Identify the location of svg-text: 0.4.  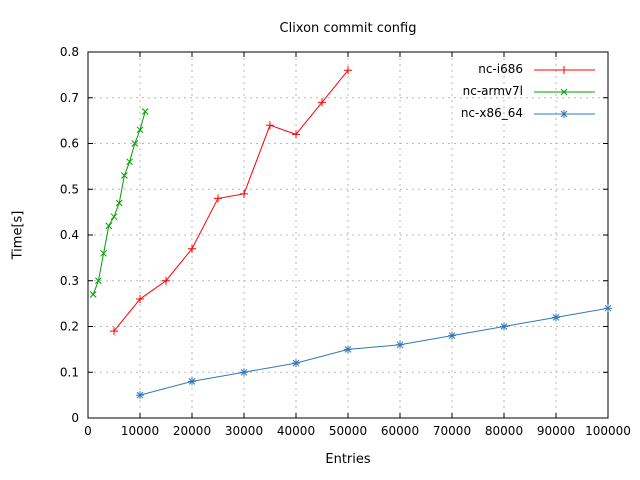
(69, 235).